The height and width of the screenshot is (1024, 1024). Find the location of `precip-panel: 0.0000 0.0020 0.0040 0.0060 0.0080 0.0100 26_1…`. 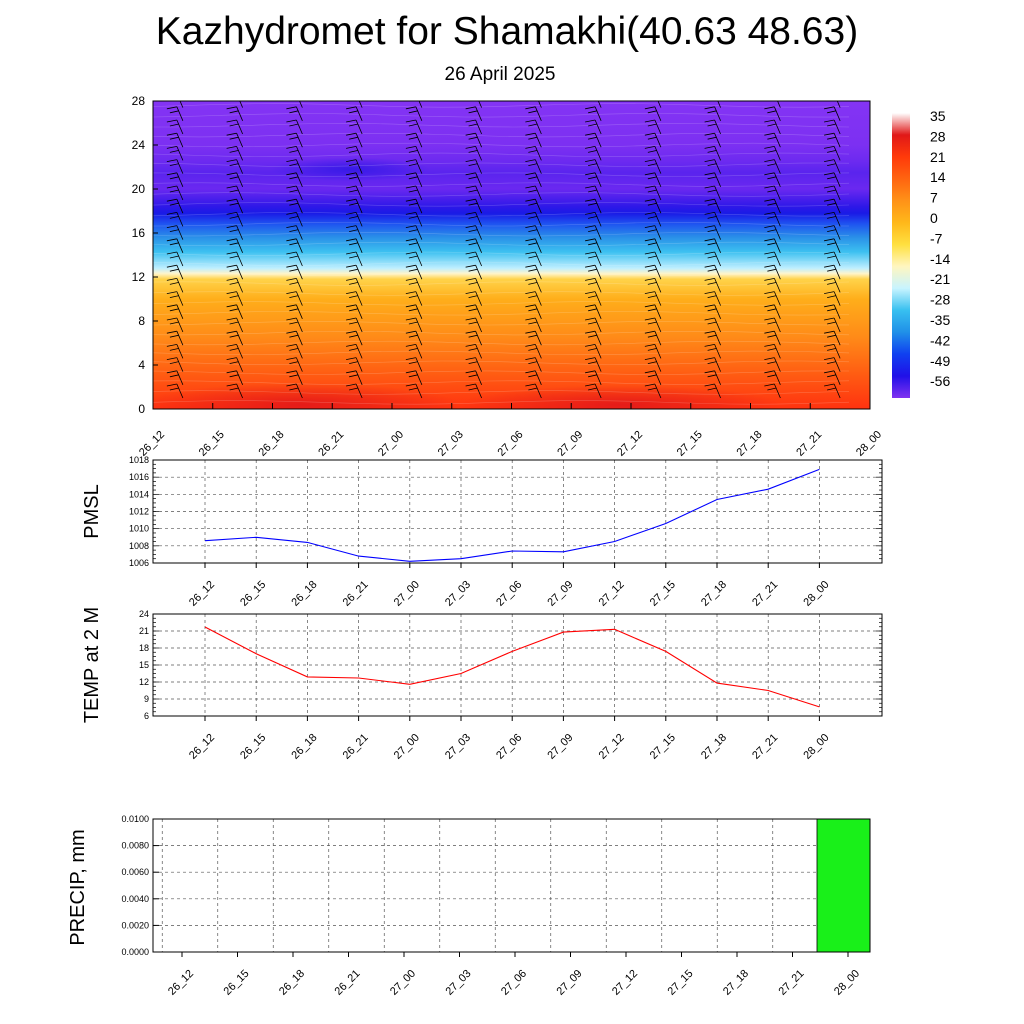

precip-panel: 0.0000 0.0020 0.0040 0.0060 0.0080 0.0100 26_1… is located at coordinates (469, 906).